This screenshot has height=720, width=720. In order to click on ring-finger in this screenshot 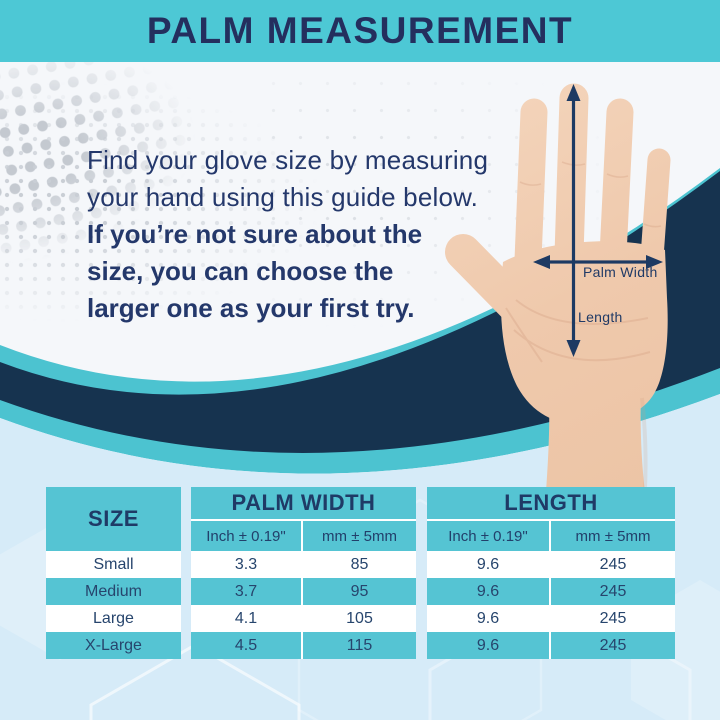, I will do `click(616, 183)`.